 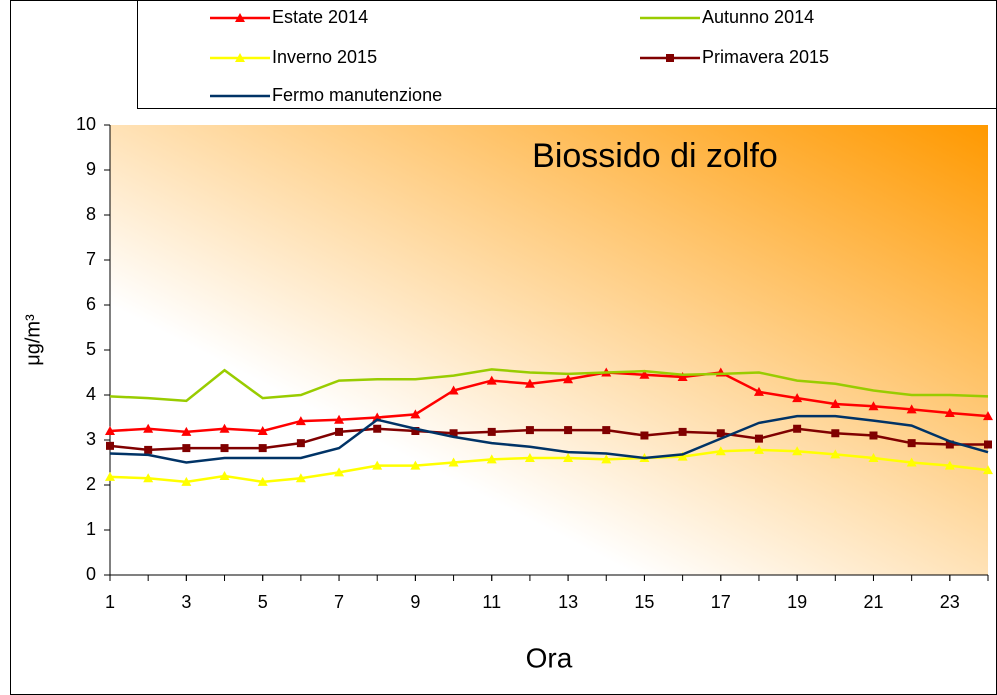 I want to click on y-tick-label: 4, so click(x=91, y=394).